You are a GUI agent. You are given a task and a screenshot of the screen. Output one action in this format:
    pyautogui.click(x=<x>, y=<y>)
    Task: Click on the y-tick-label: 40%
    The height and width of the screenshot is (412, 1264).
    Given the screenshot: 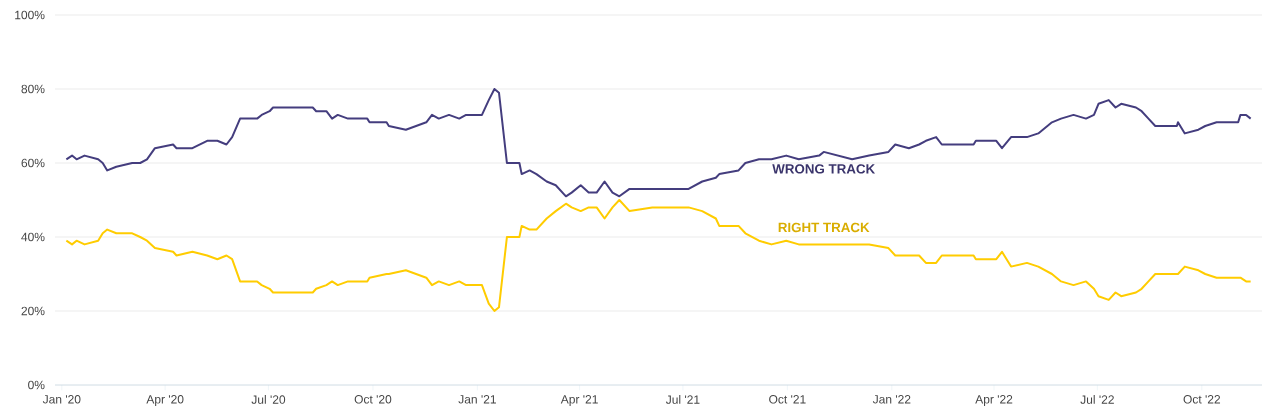 What is the action you would take?
    pyautogui.click(x=33, y=237)
    